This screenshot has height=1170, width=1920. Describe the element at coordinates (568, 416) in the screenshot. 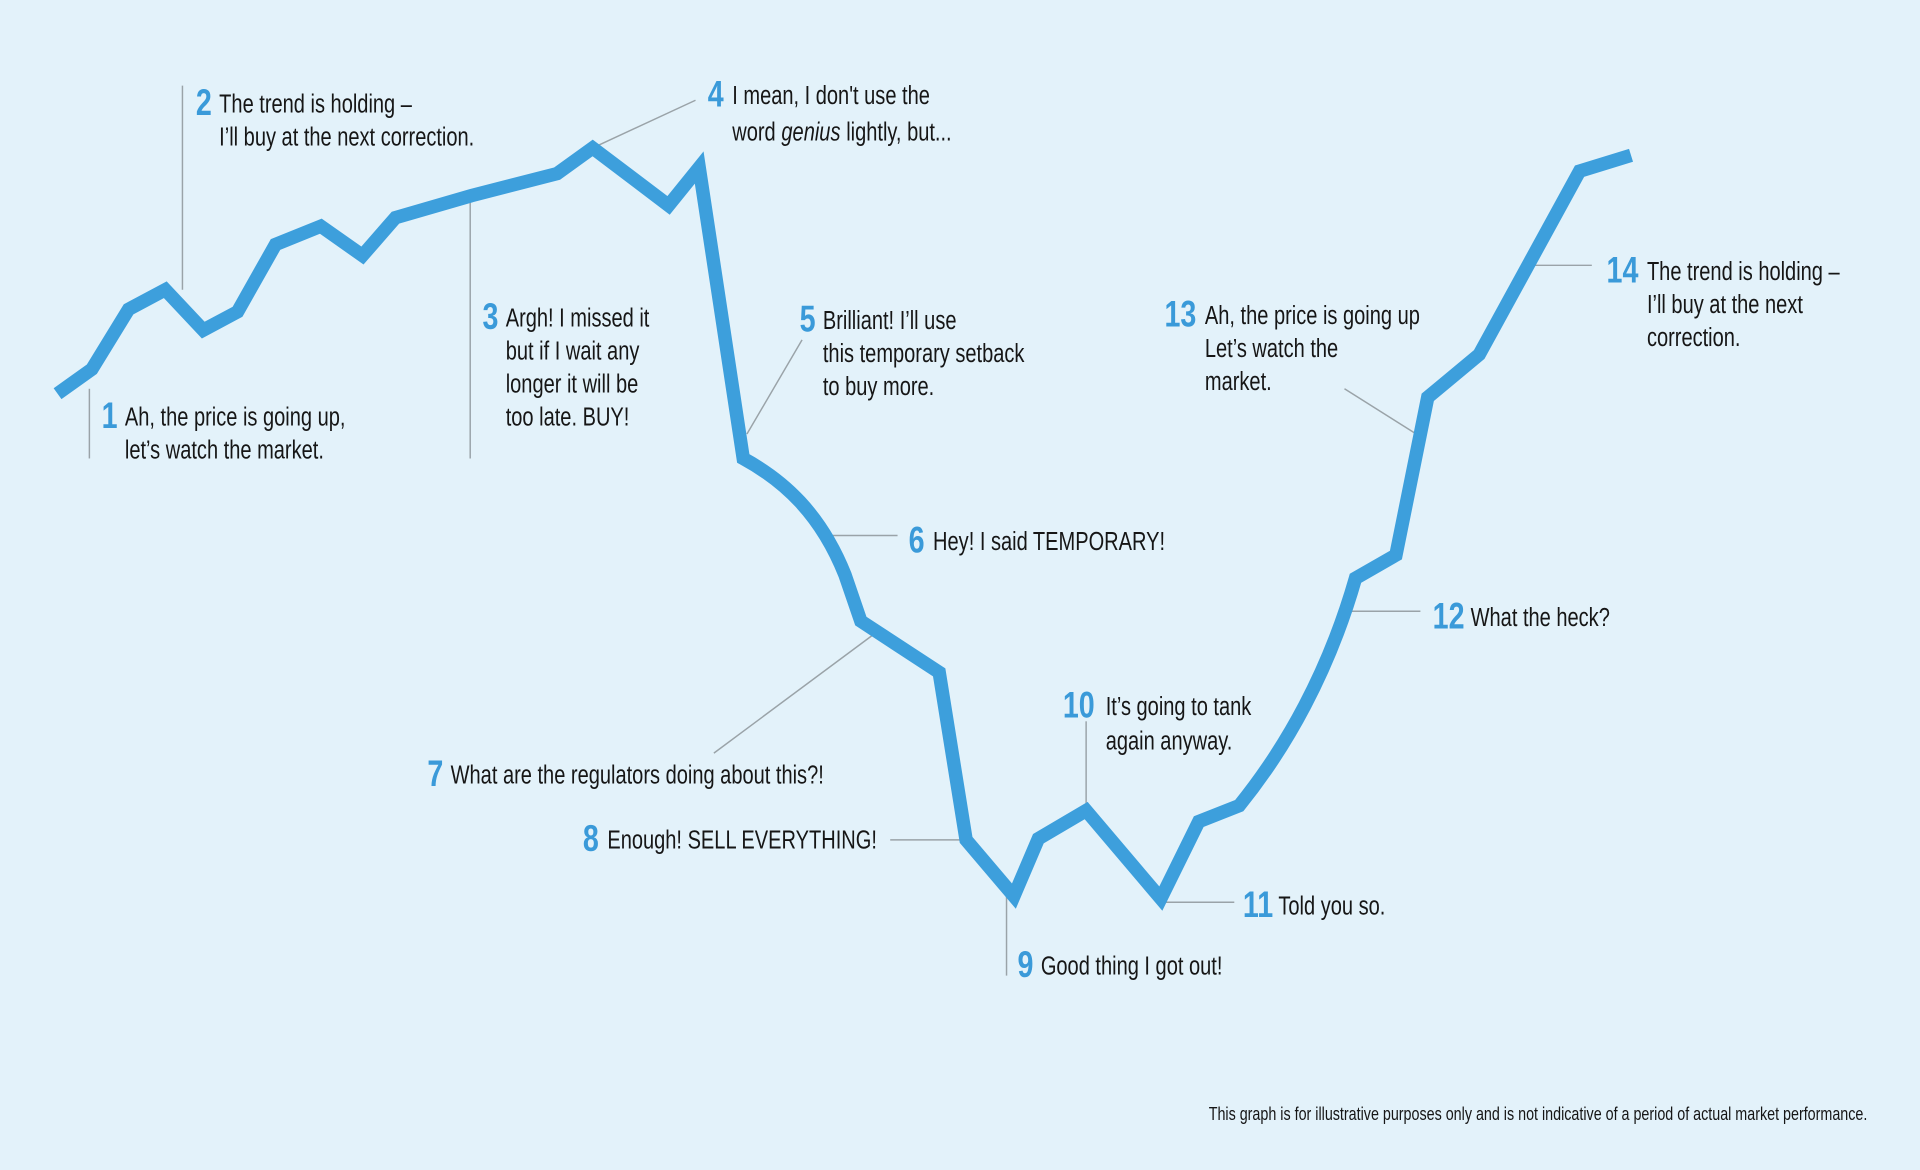

I see `annotation-text: too late. BUY!` at that location.